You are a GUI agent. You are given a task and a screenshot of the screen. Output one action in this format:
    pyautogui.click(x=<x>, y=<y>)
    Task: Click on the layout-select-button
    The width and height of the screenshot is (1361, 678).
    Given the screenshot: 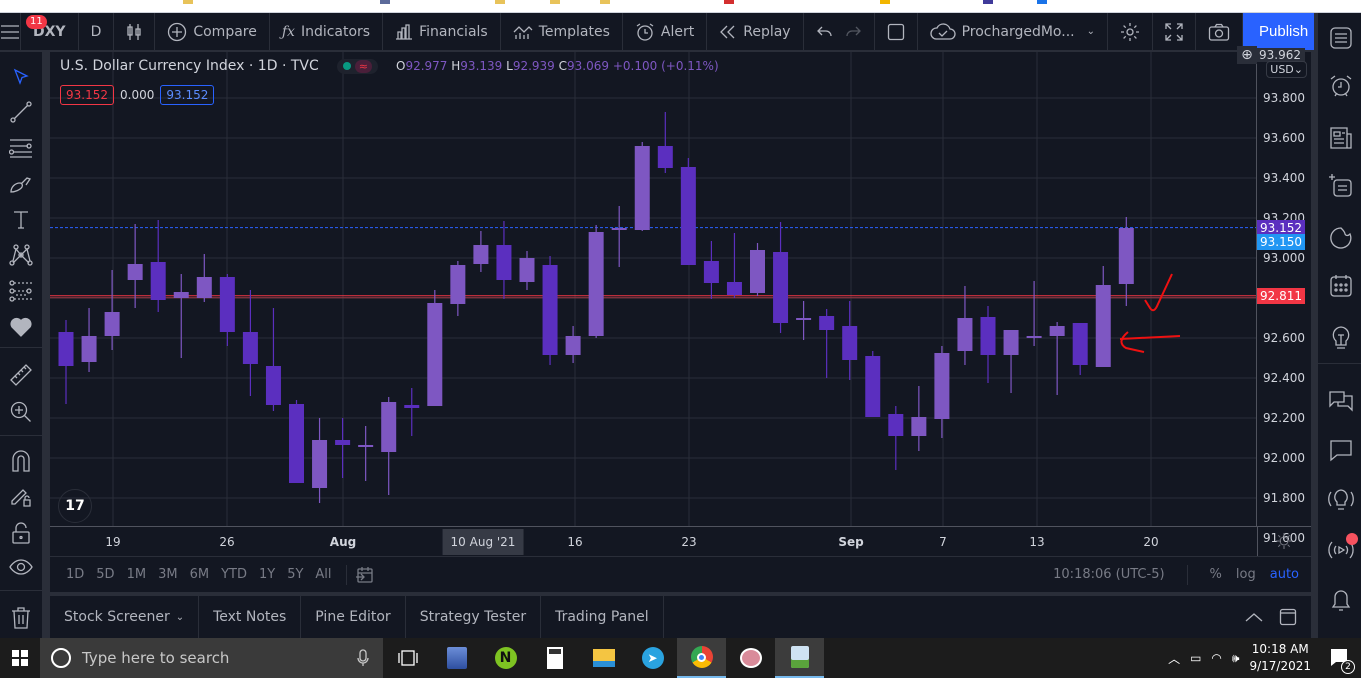 What is the action you would take?
    pyautogui.click(x=896, y=31)
    